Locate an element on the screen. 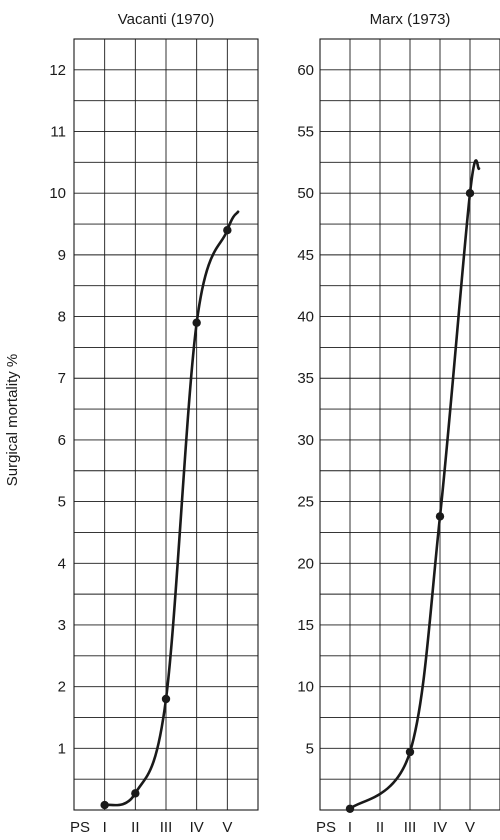 Image resolution: width=500 pixels, height=840 pixels. y-axis-label: Surgical mortality % is located at coordinates (12, 420).